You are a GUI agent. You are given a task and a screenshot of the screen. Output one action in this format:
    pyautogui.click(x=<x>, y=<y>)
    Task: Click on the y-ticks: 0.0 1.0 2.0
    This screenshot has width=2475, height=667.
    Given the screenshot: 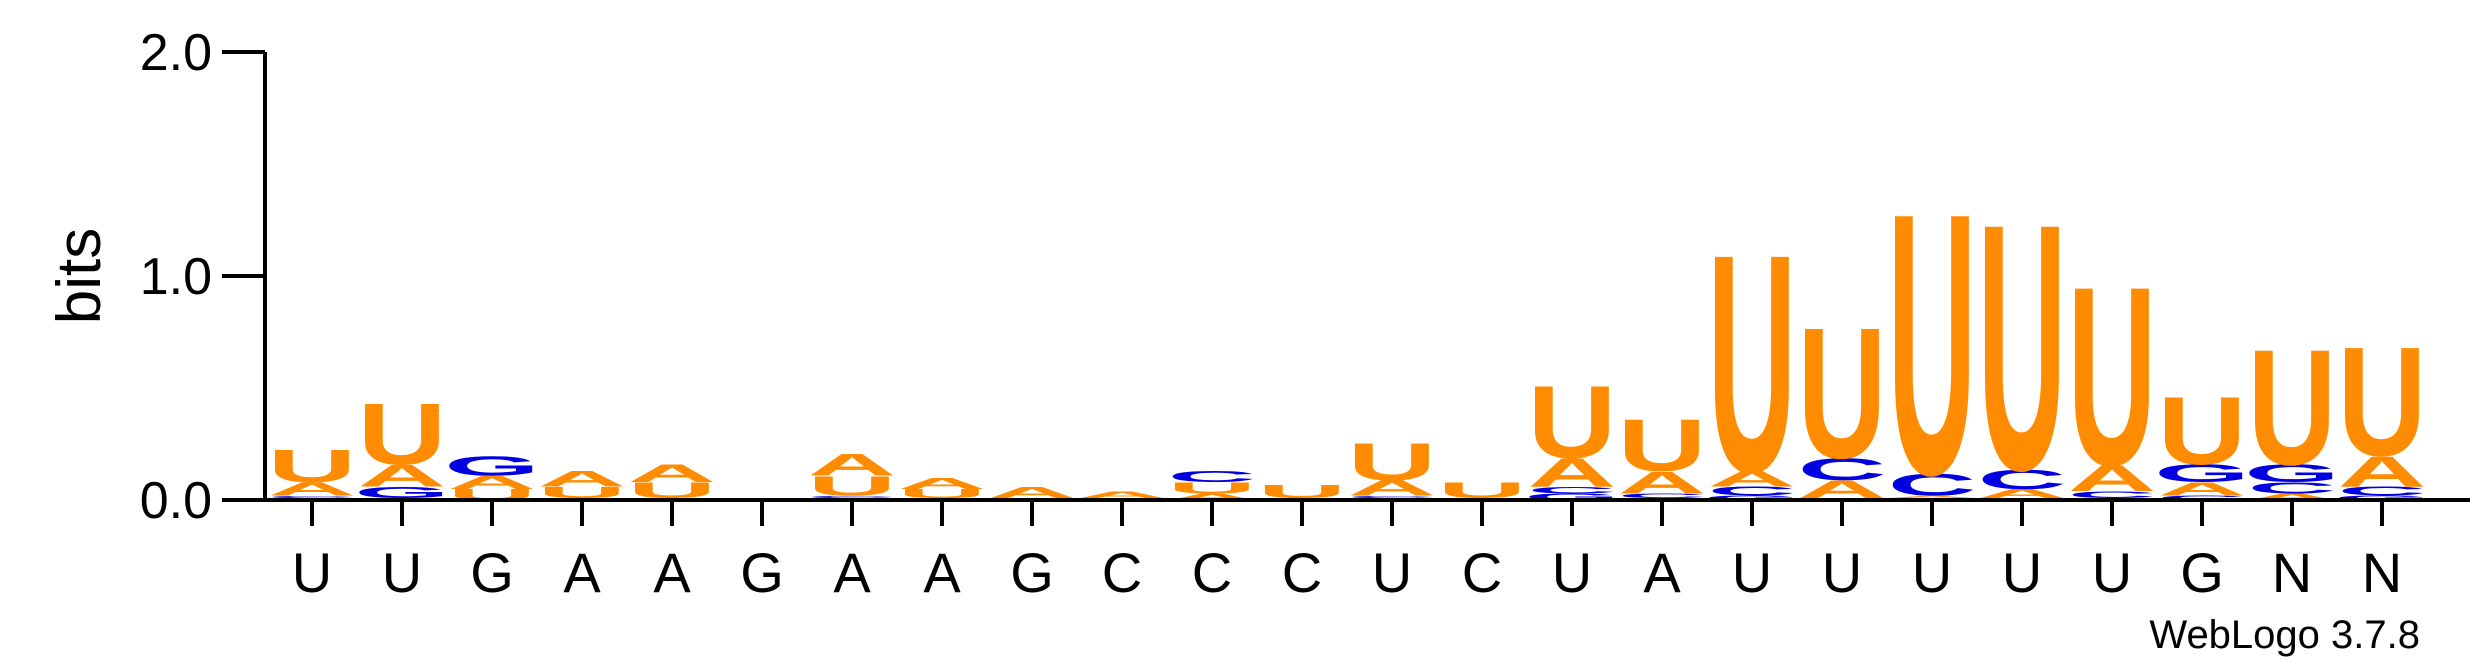 What is the action you would take?
    pyautogui.click(x=202, y=277)
    